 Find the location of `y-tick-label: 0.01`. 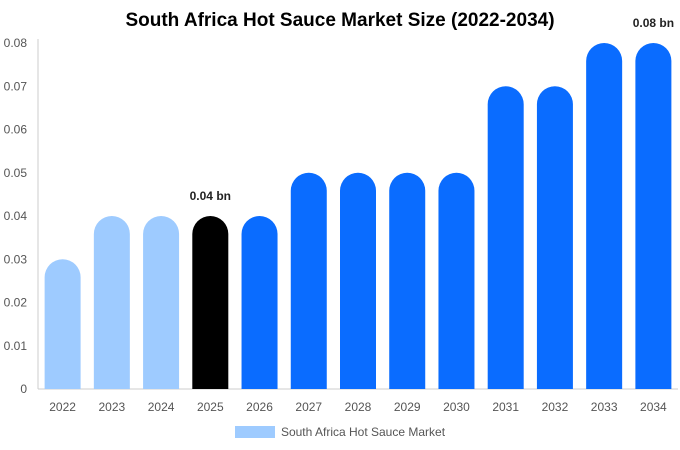

y-tick-label: 0.01 is located at coordinates (16, 346).